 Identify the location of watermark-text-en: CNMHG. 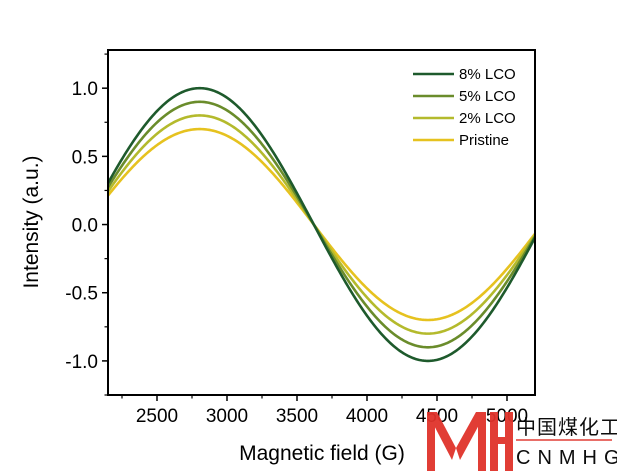
(566, 458).